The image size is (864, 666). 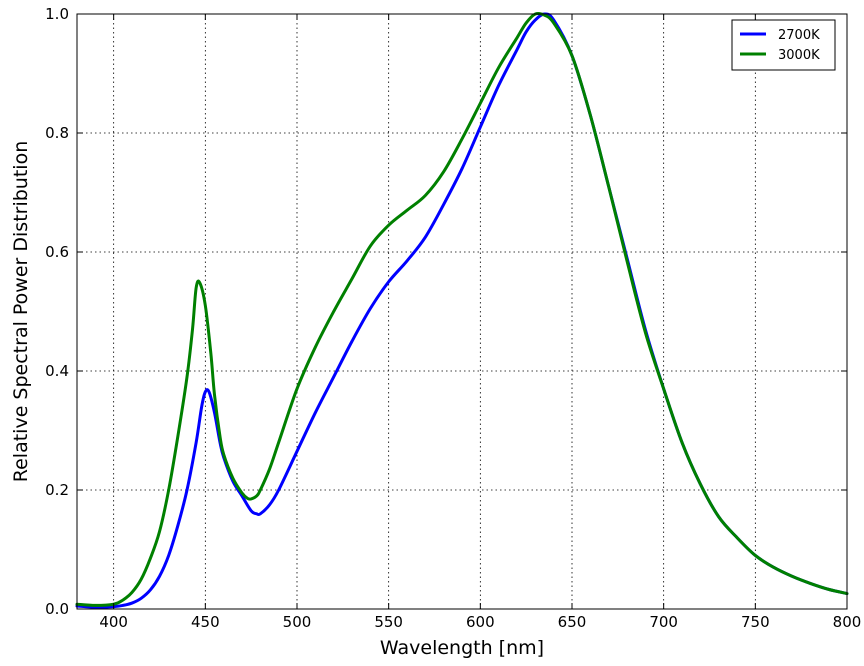 What do you see at coordinates (297, 622) in the screenshot?
I see `x-tick-label: 500` at bounding box center [297, 622].